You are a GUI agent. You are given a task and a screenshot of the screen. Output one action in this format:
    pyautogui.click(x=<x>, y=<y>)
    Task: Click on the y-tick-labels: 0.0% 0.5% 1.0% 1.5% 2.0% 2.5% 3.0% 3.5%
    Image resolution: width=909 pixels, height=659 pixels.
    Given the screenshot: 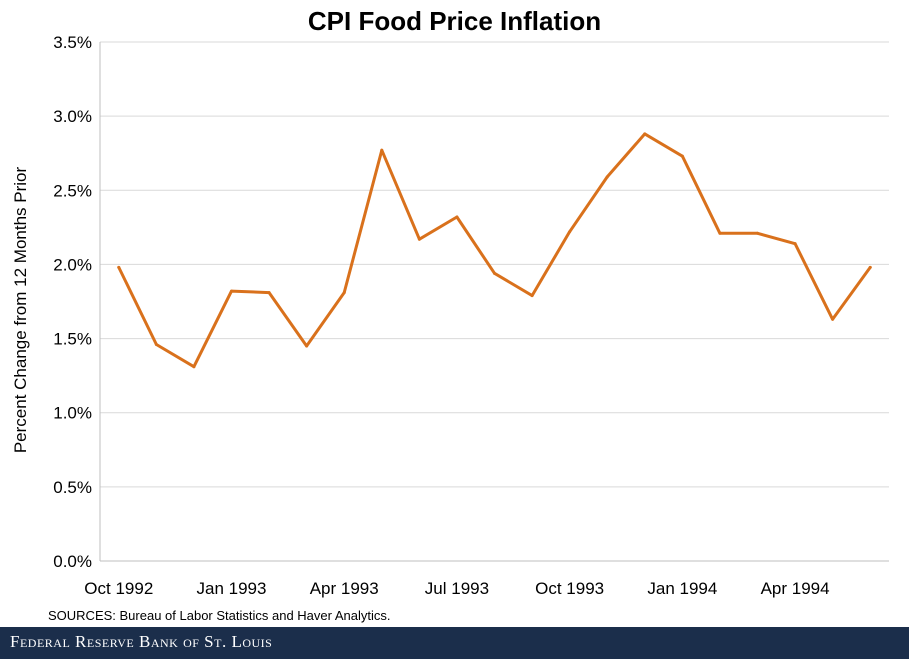 What is the action you would take?
    pyautogui.click(x=72, y=302)
    